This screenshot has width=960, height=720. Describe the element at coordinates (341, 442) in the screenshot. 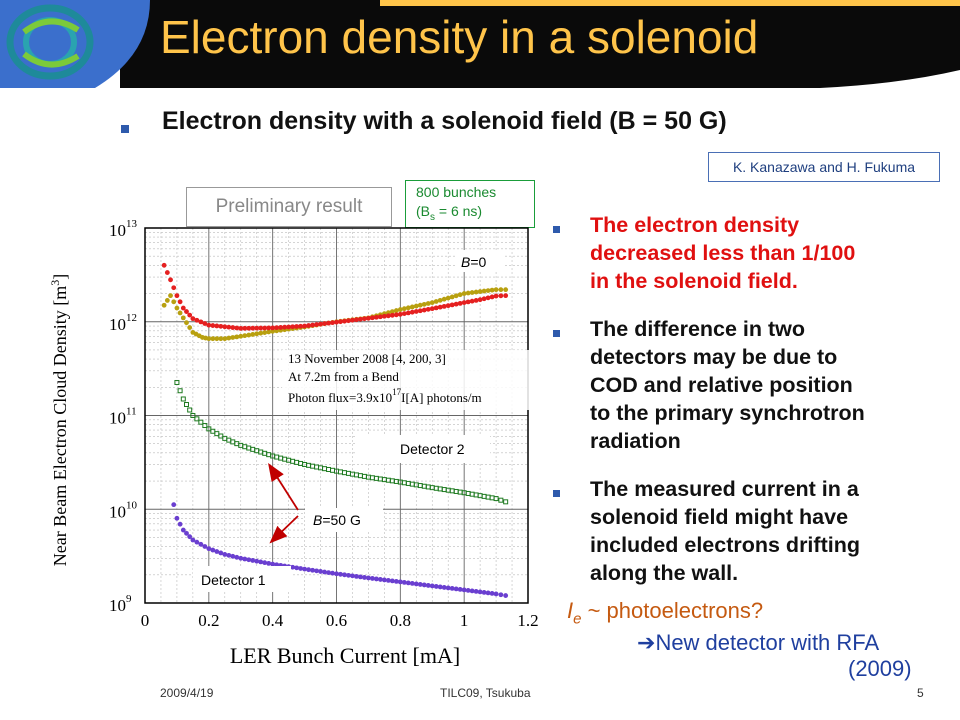

I see `series-B50_det2` at that location.